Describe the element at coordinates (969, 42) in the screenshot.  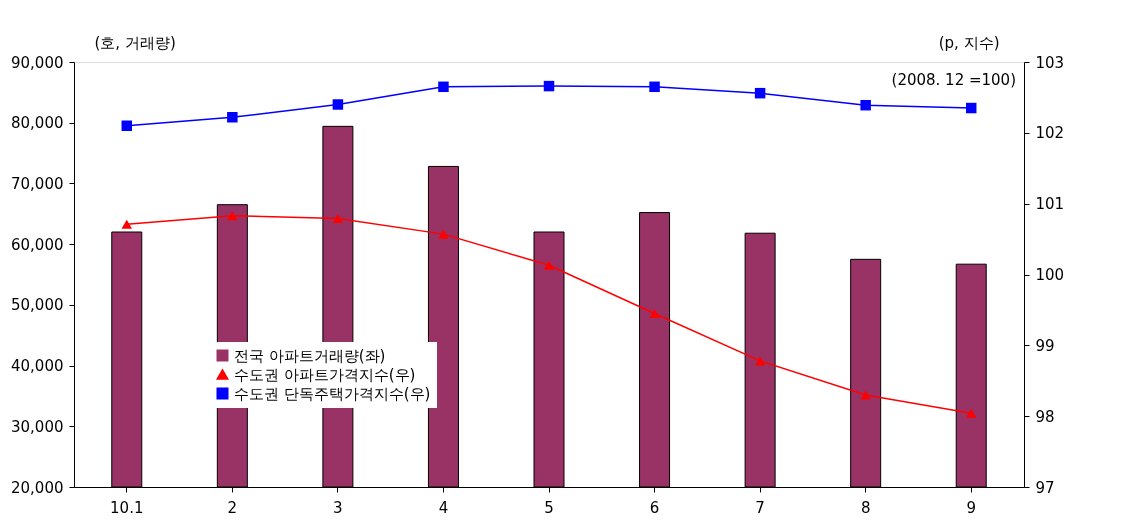
I see `y2-axis-title: (p, 지수)` at that location.